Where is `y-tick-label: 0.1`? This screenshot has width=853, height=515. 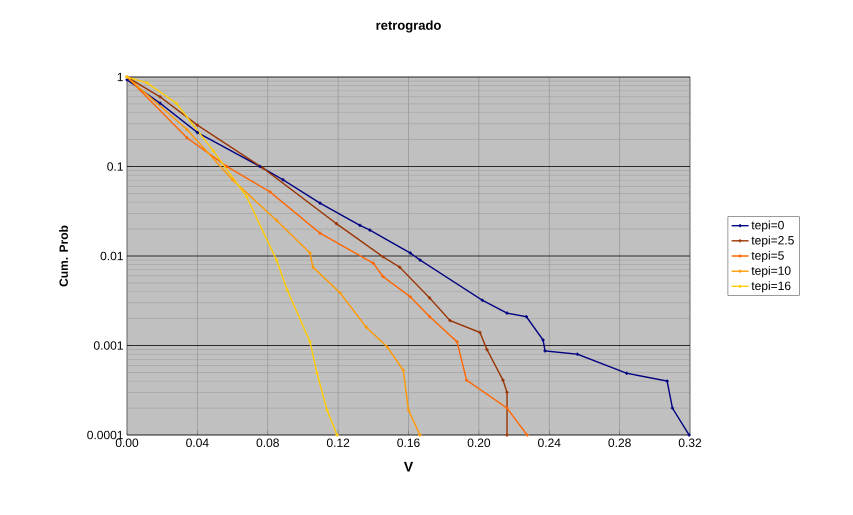 y-tick-label: 0.1 is located at coordinates (115, 166).